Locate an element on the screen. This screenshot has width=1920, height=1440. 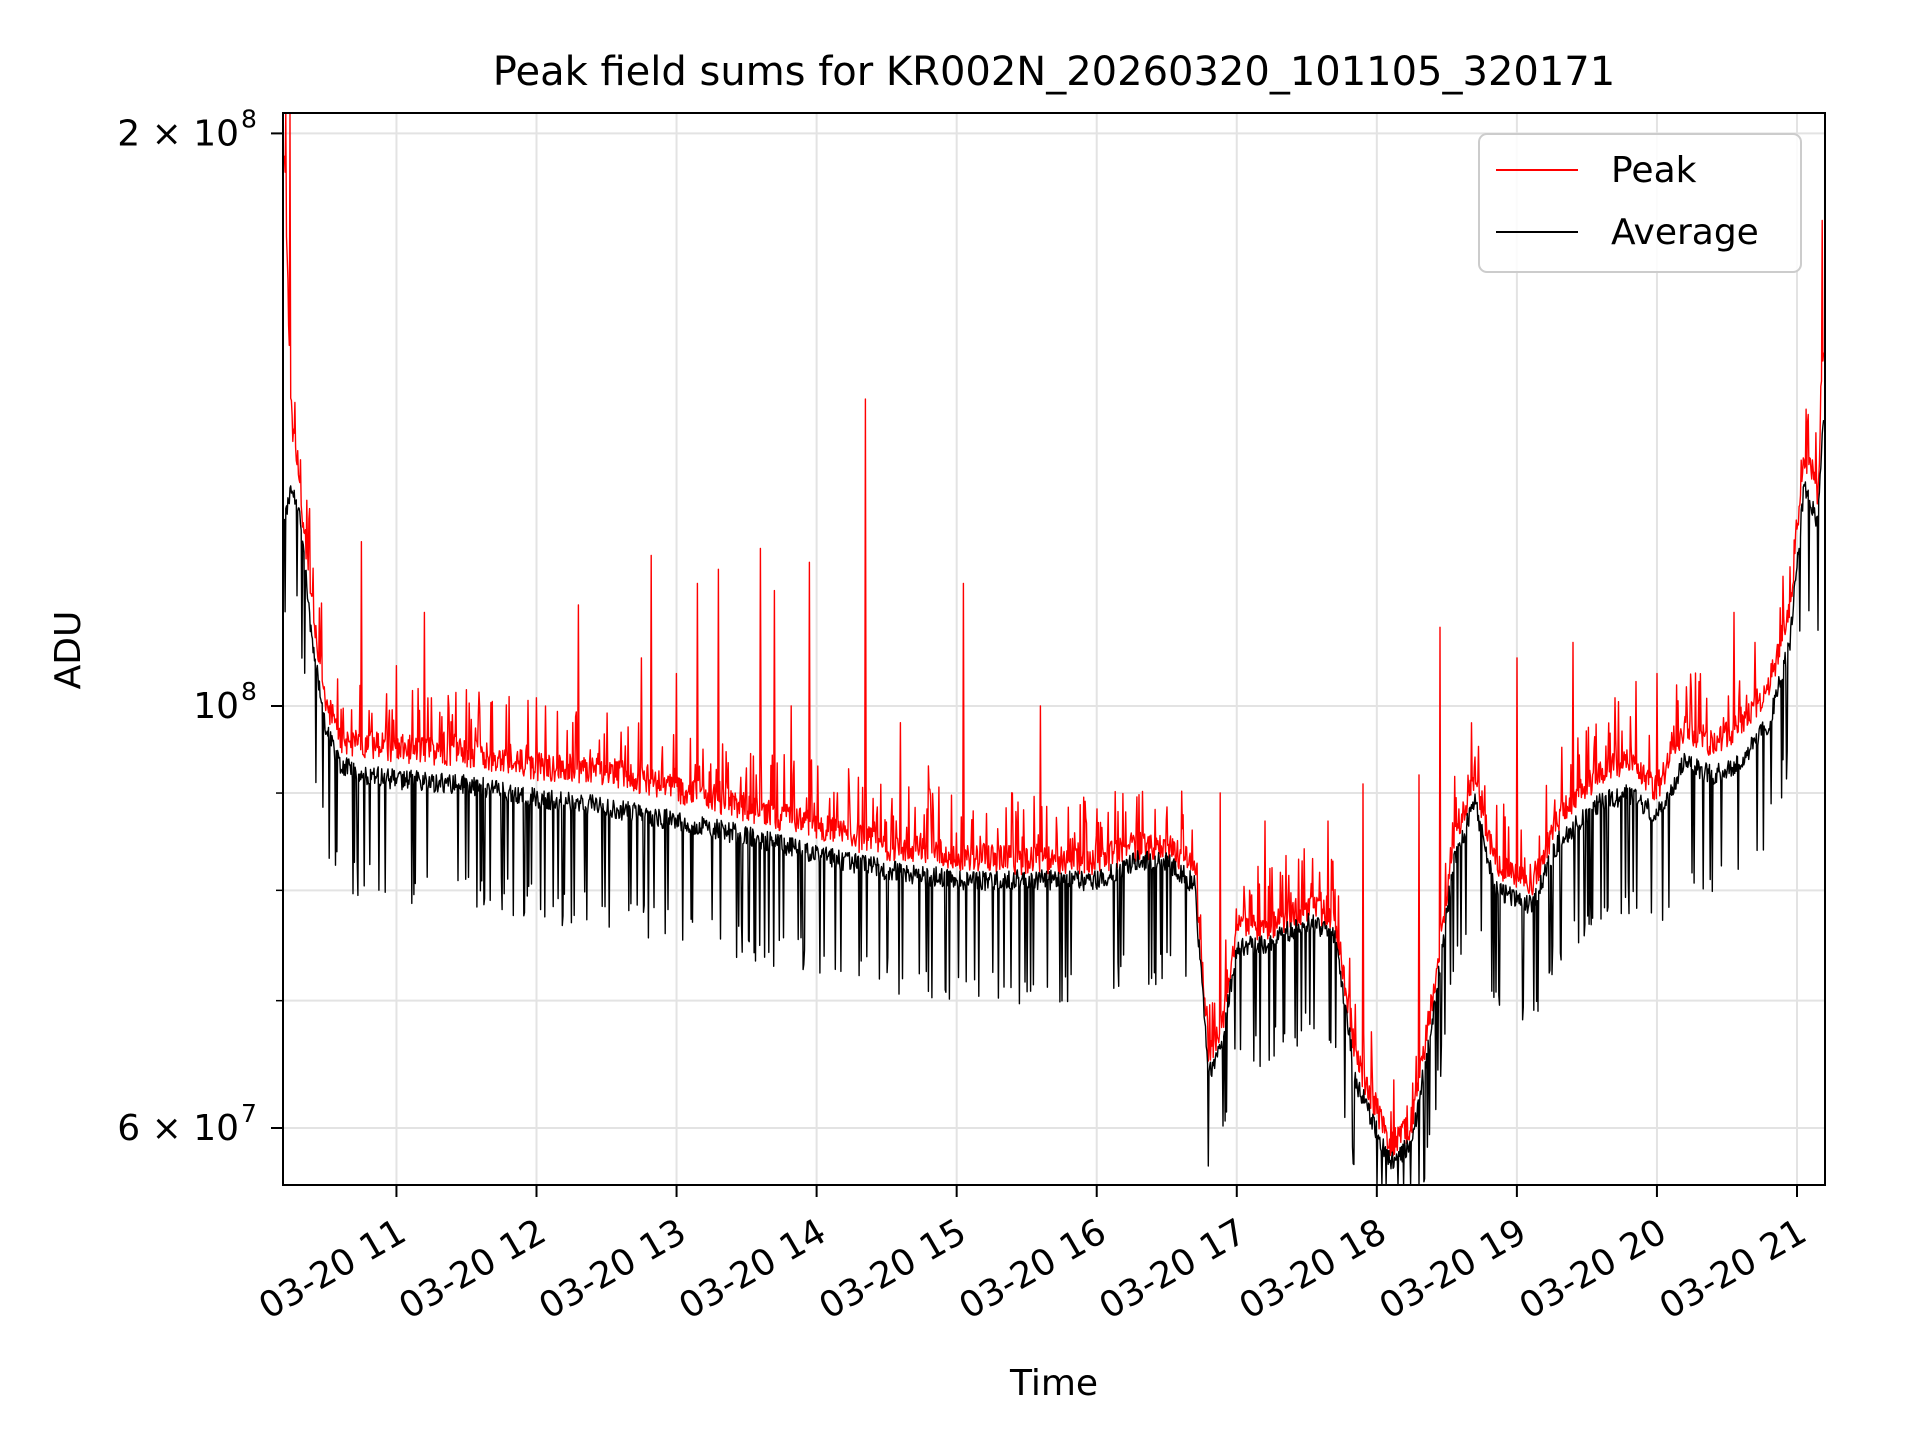
legend-average-label: Average is located at coordinates (1685, 232).